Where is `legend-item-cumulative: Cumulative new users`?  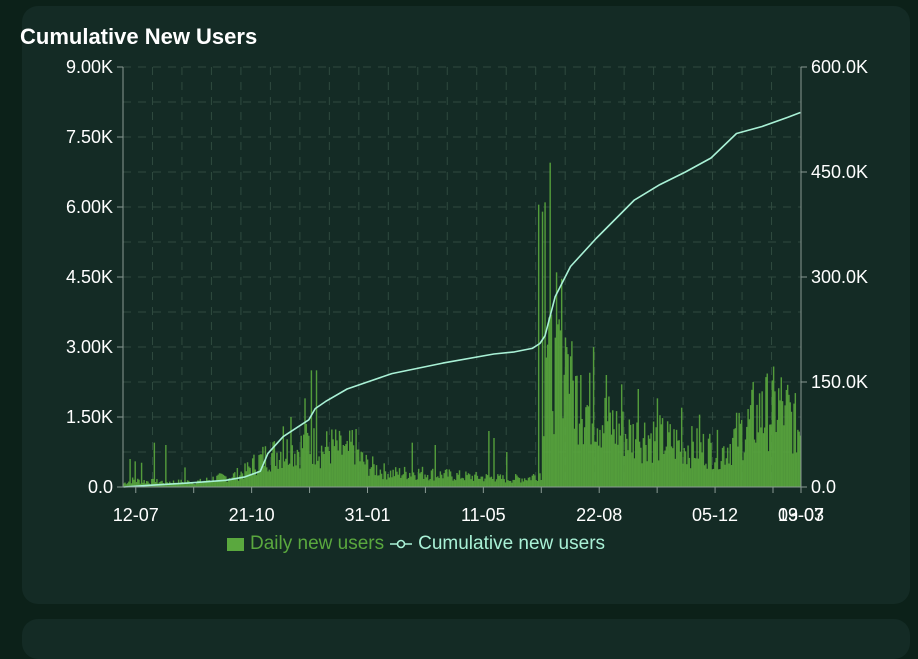 legend-item-cumulative: Cumulative new users is located at coordinates (497, 544).